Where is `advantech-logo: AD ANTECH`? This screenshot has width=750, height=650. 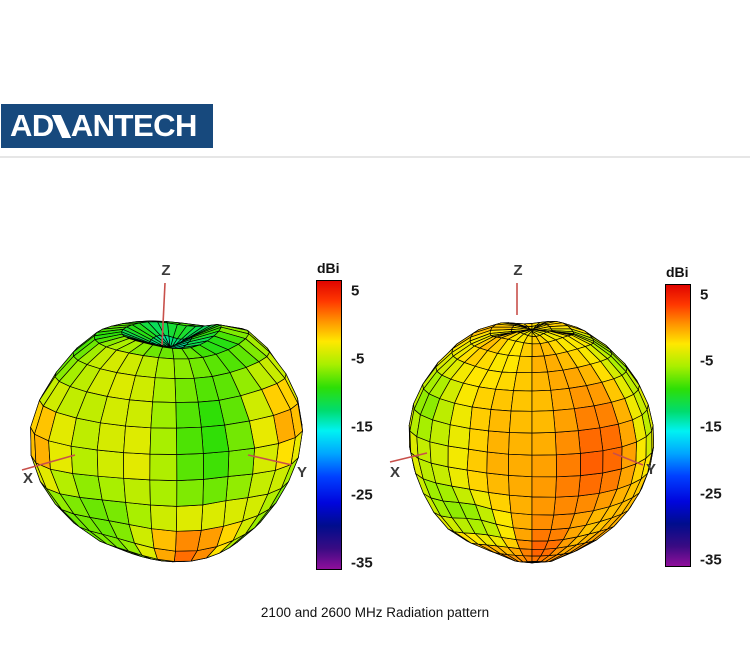
advantech-logo: AD ANTECH is located at coordinates (107, 126).